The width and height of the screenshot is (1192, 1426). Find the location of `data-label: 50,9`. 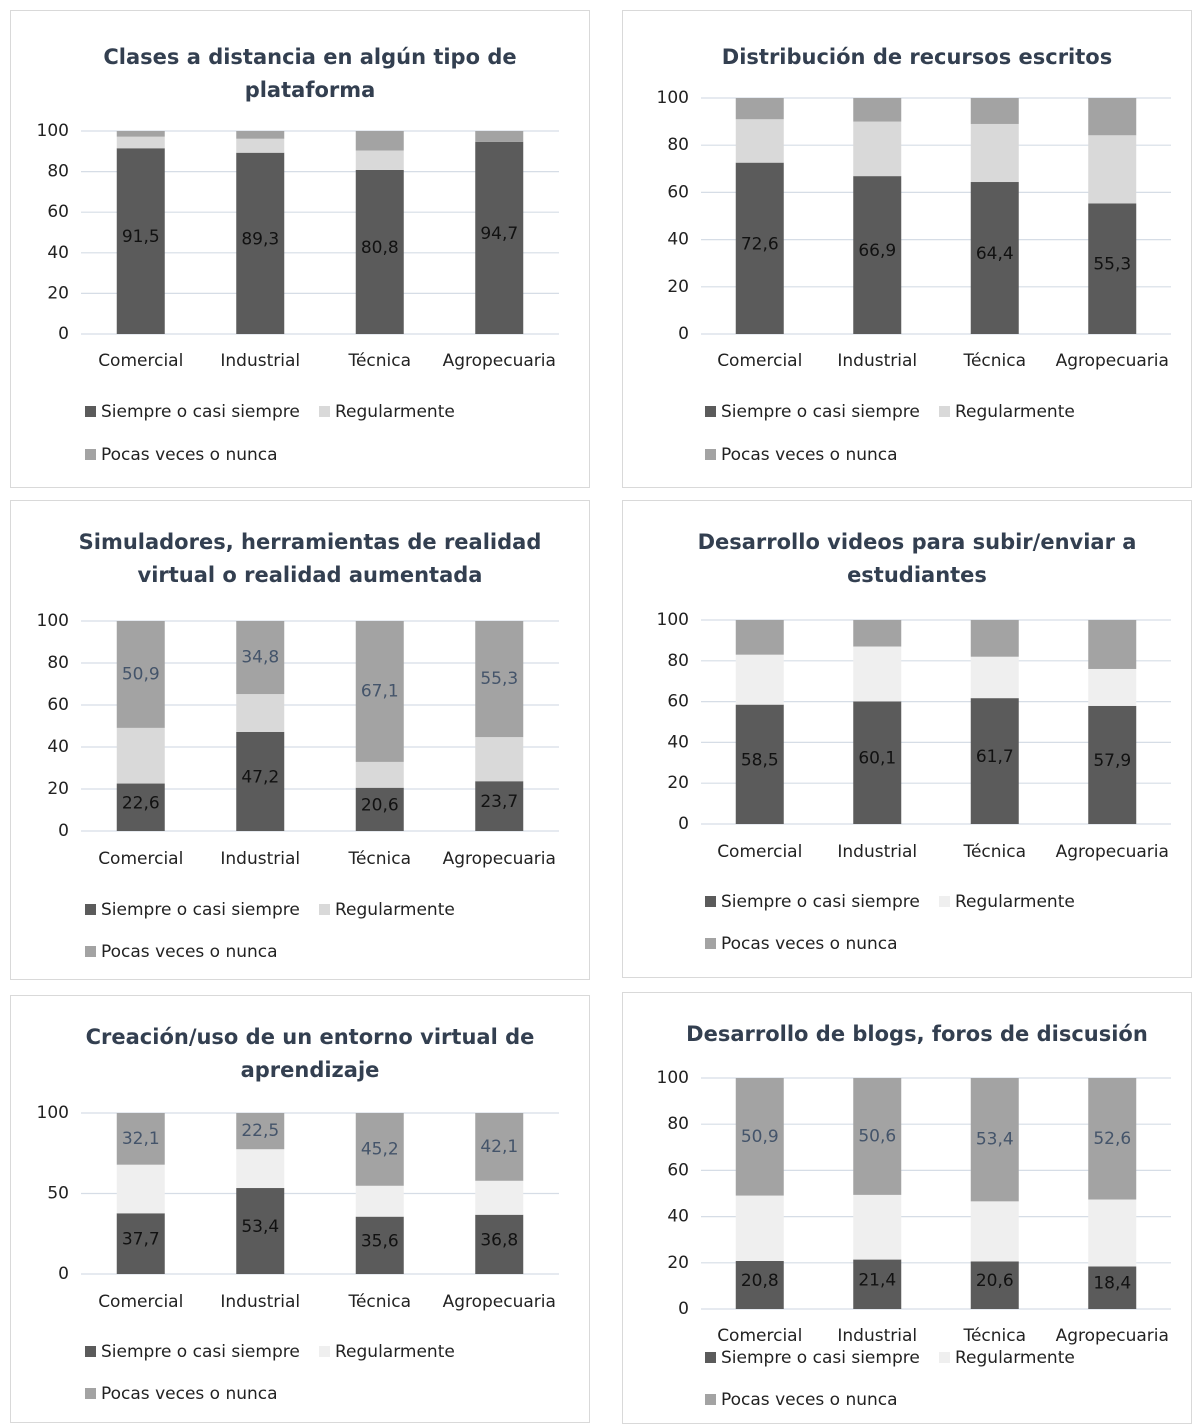

data-label: 50,9 is located at coordinates (760, 1137).